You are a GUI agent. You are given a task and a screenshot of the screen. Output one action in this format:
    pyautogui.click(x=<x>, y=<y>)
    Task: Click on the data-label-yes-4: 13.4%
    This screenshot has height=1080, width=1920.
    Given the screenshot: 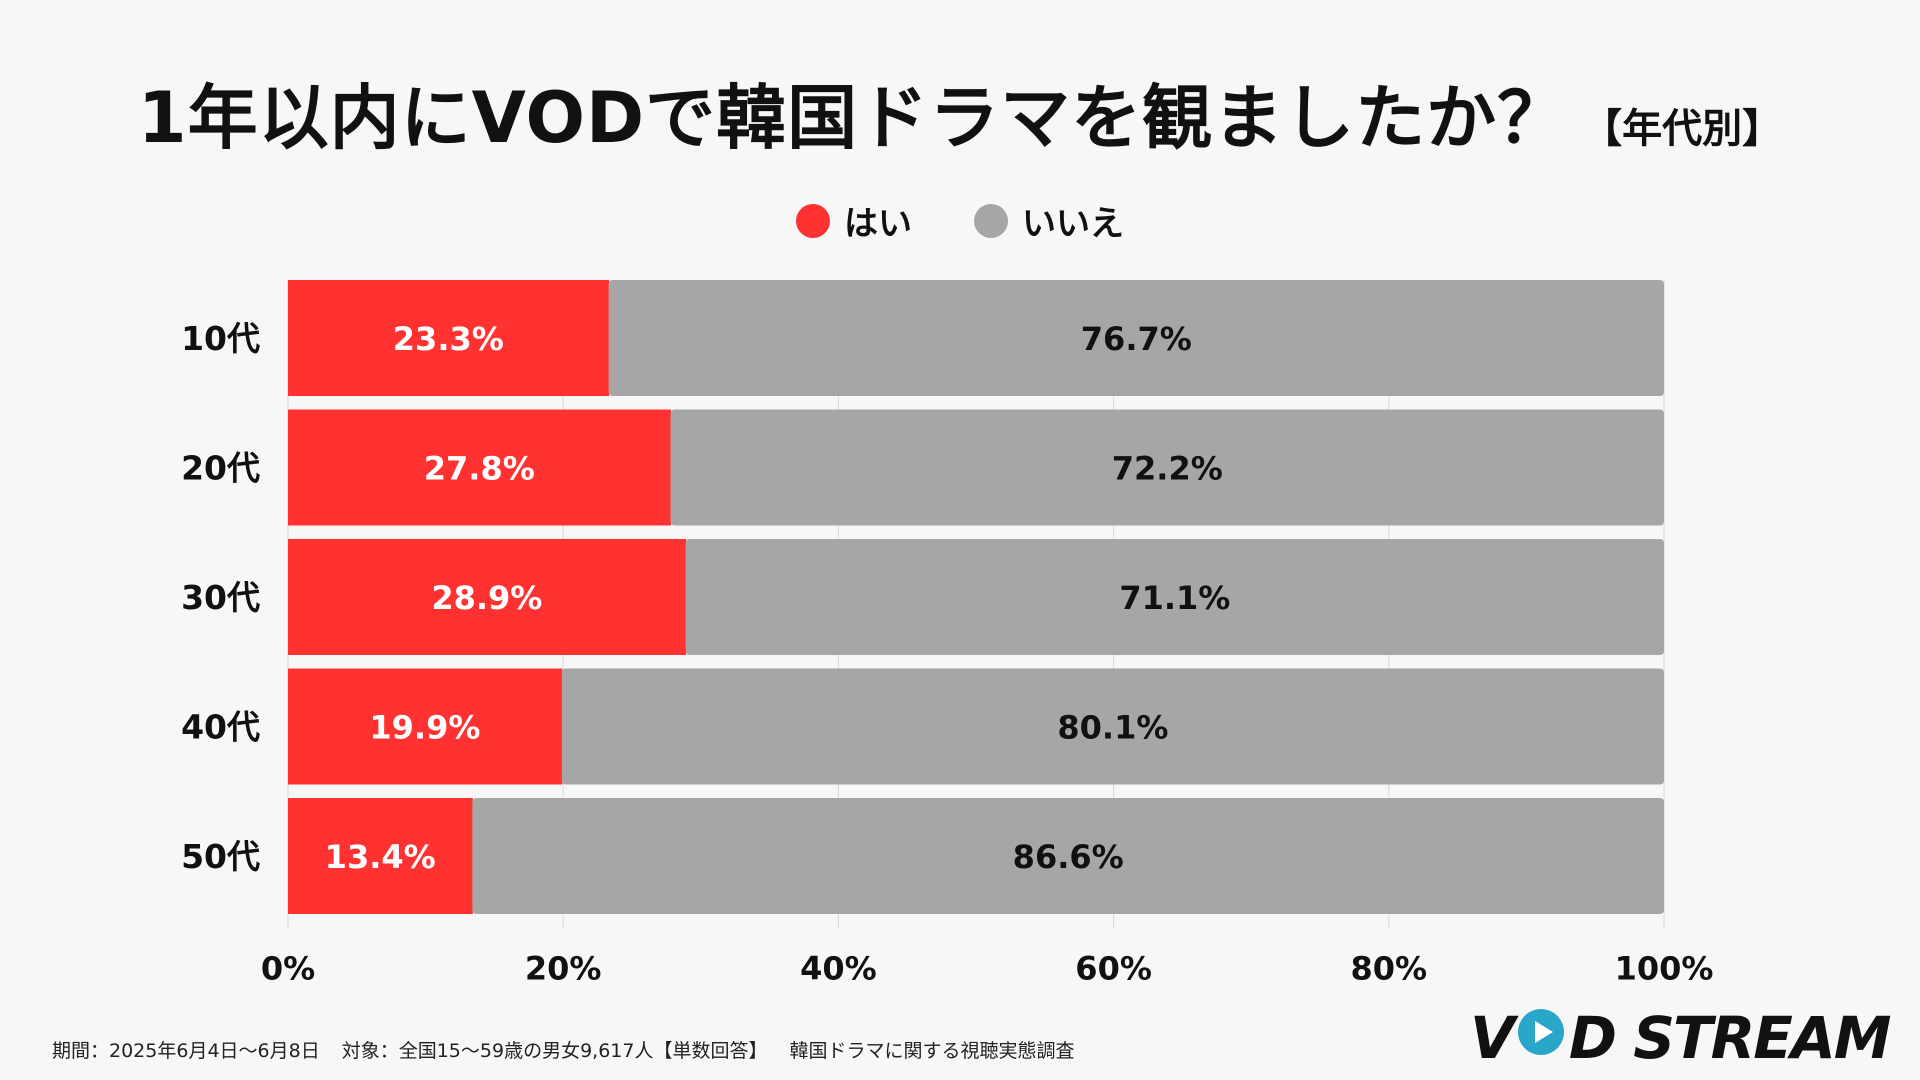 What is the action you would take?
    pyautogui.click(x=380, y=857)
    